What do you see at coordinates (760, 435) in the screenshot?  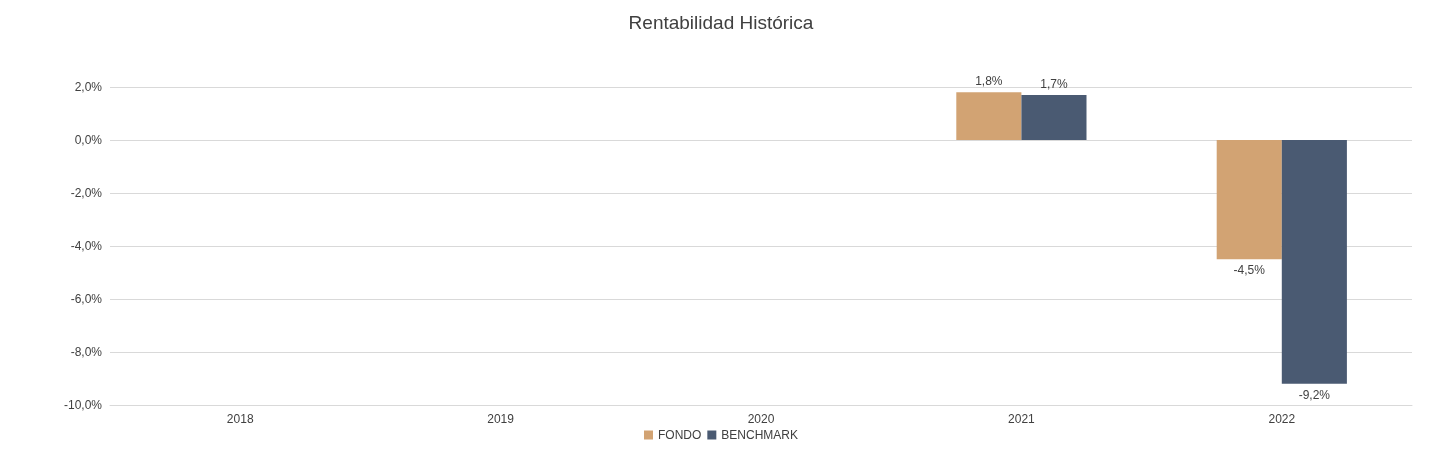 I see `legend-label: BENCHMARK` at bounding box center [760, 435].